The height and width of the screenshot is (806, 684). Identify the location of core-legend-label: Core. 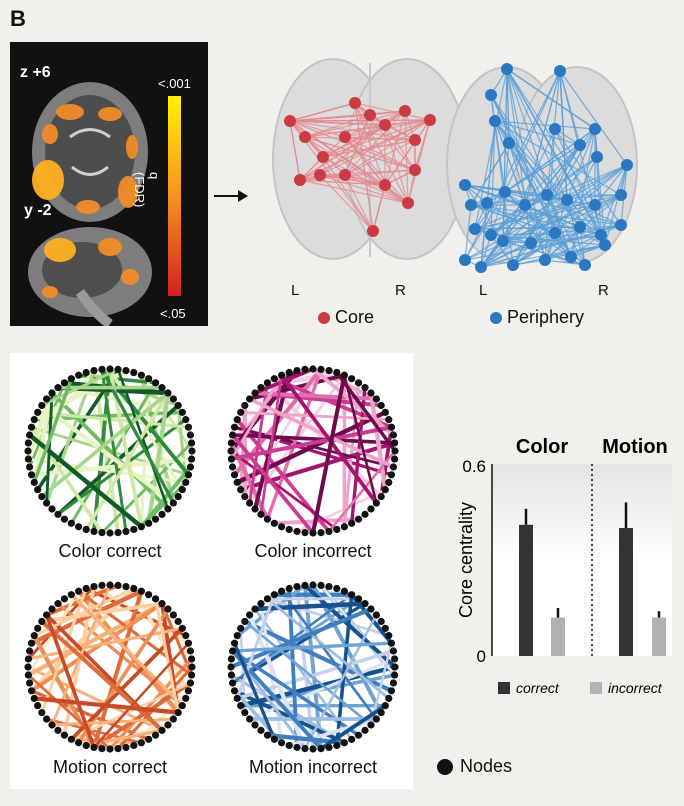
(355, 317).